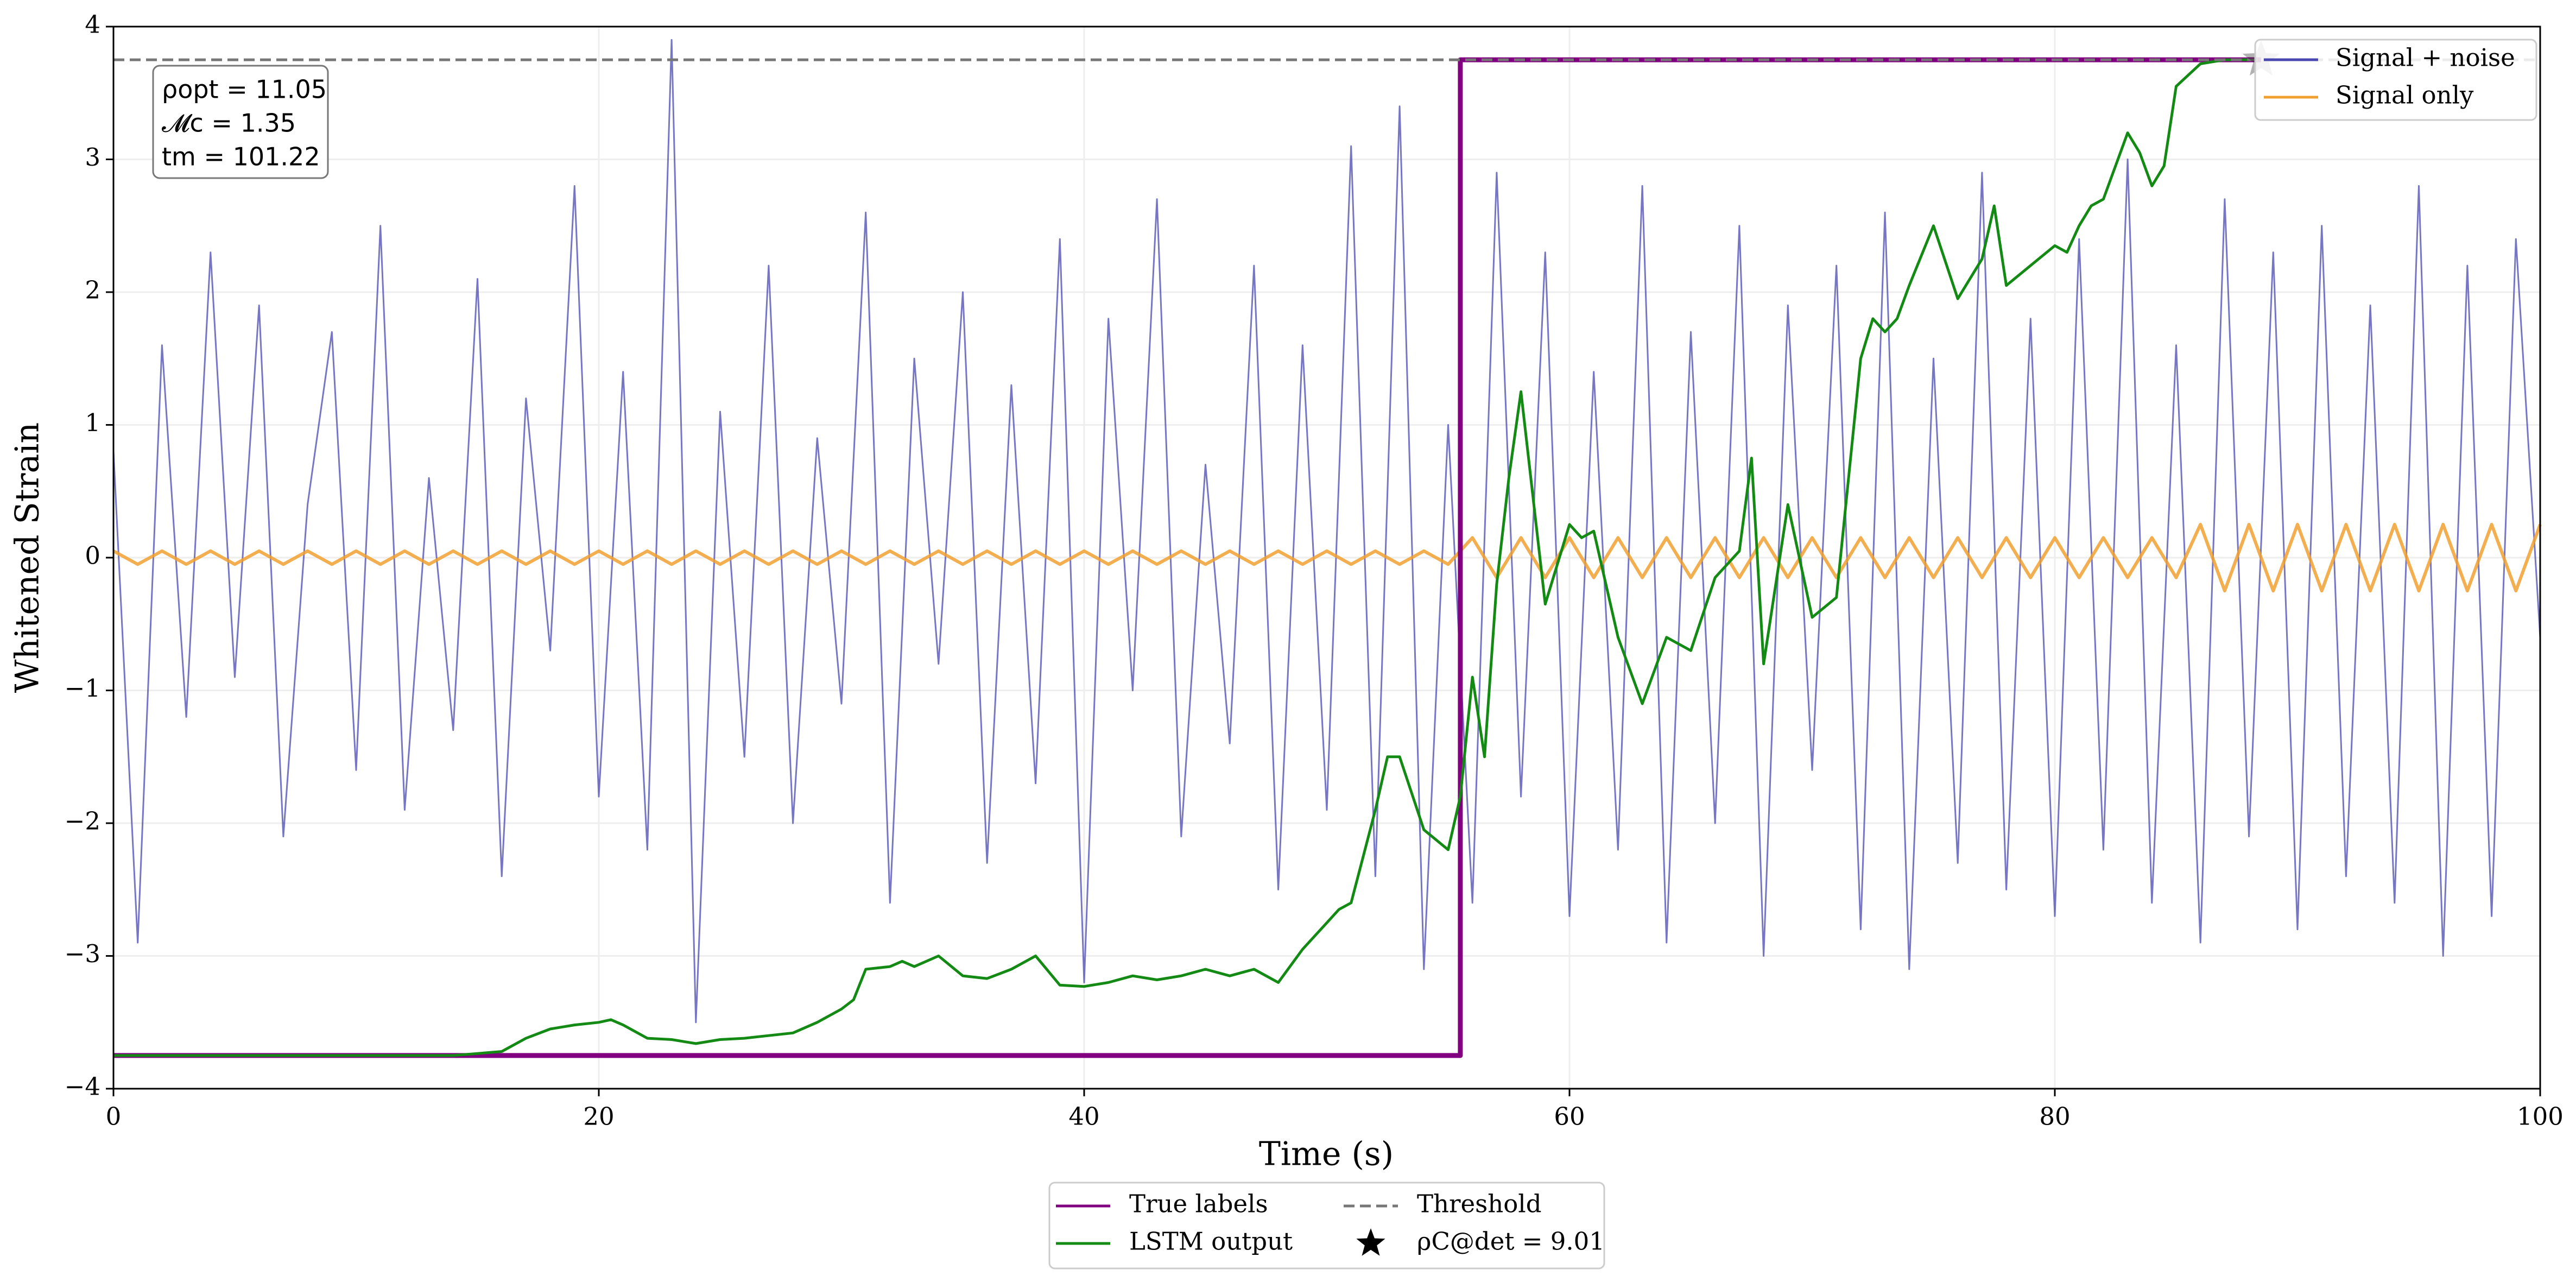 This screenshot has width=2576, height=1282. Describe the element at coordinates (244, 89) in the screenshot. I see `annotation-text: ρopt = 11.05` at that location.